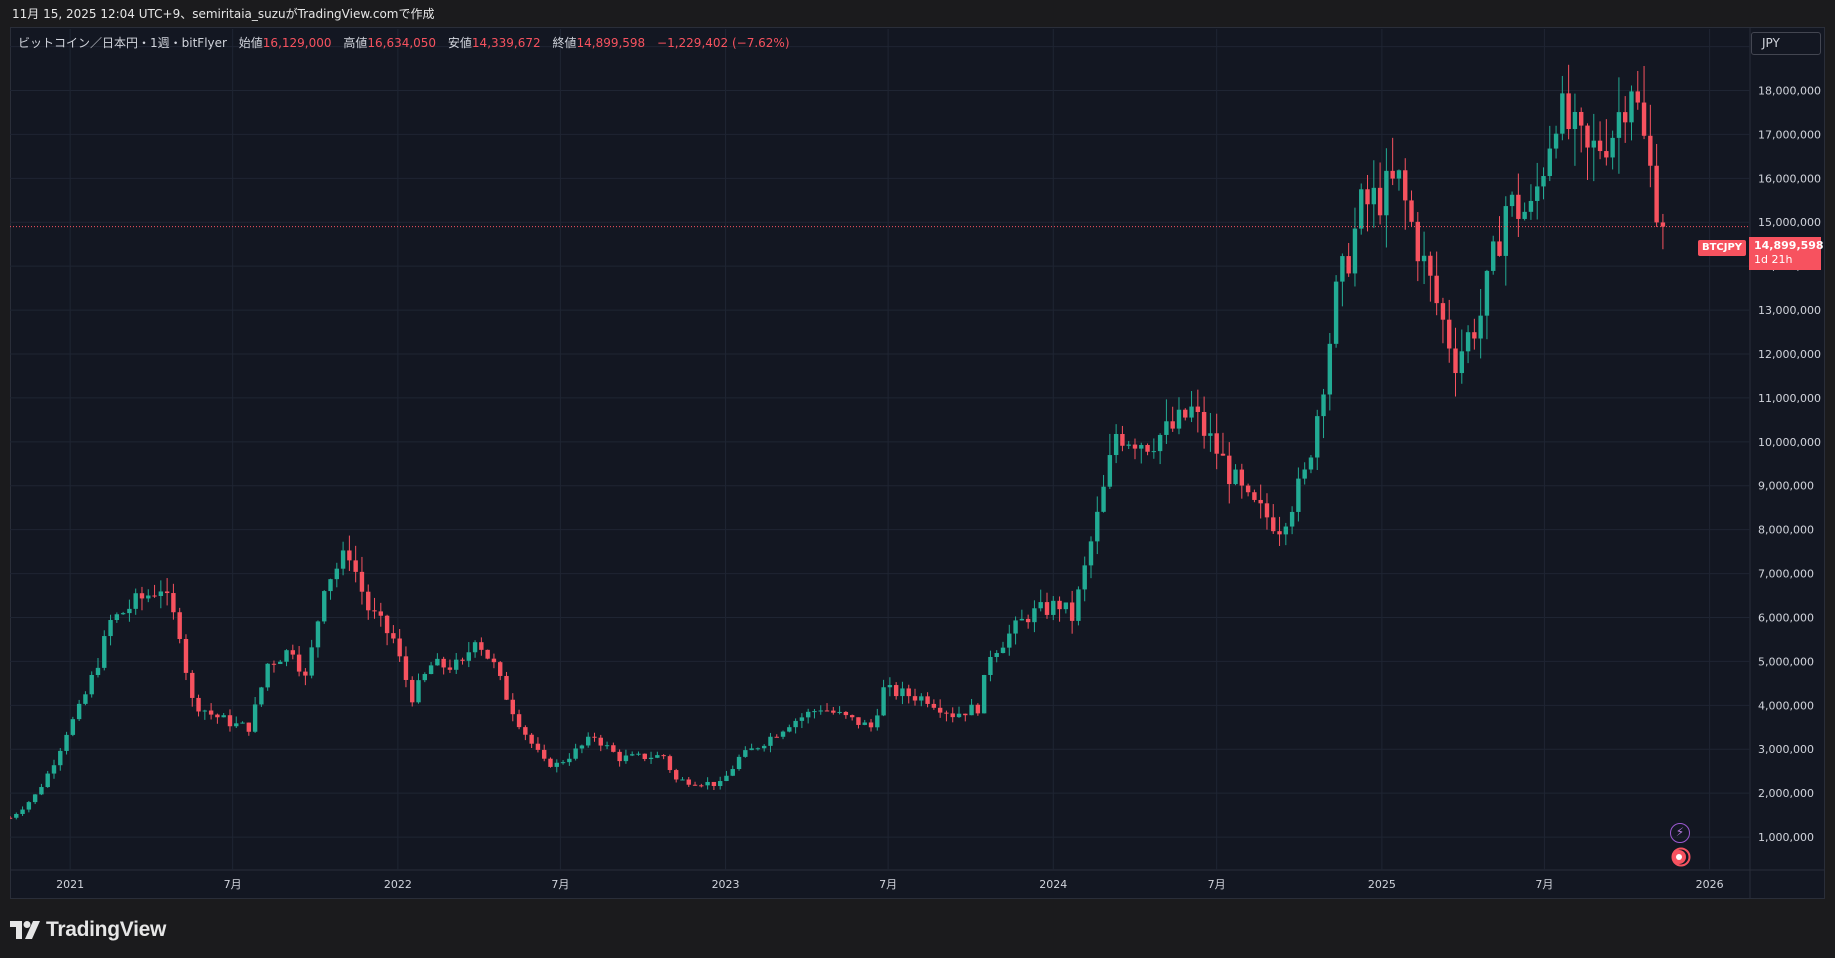 The width and height of the screenshot is (1835, 958). I want to click on y-tick-label: 16,000,000, so click(1789, 178).